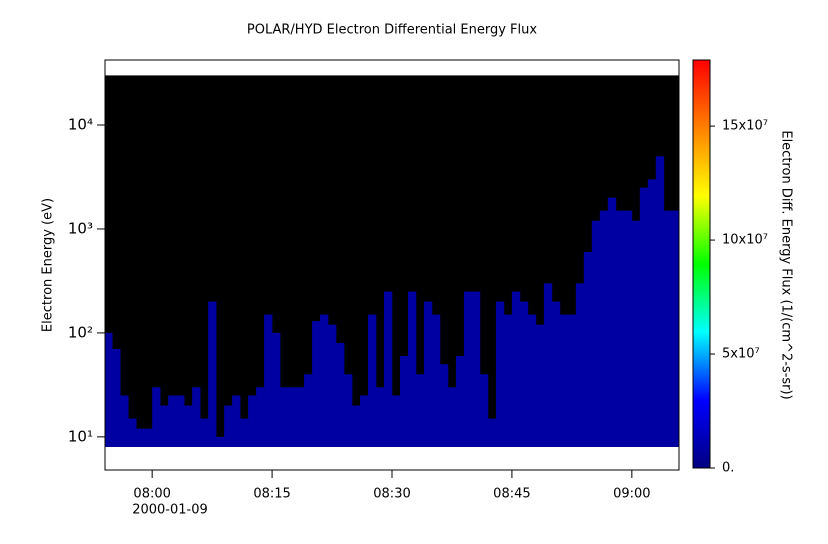 Image resolution: width=828 pixels, height=544 pixels. What do you see at coordinates (271, 494) in the screenshot?
I see `x-tick-label: 08:15` at bounding box center [271, 494].